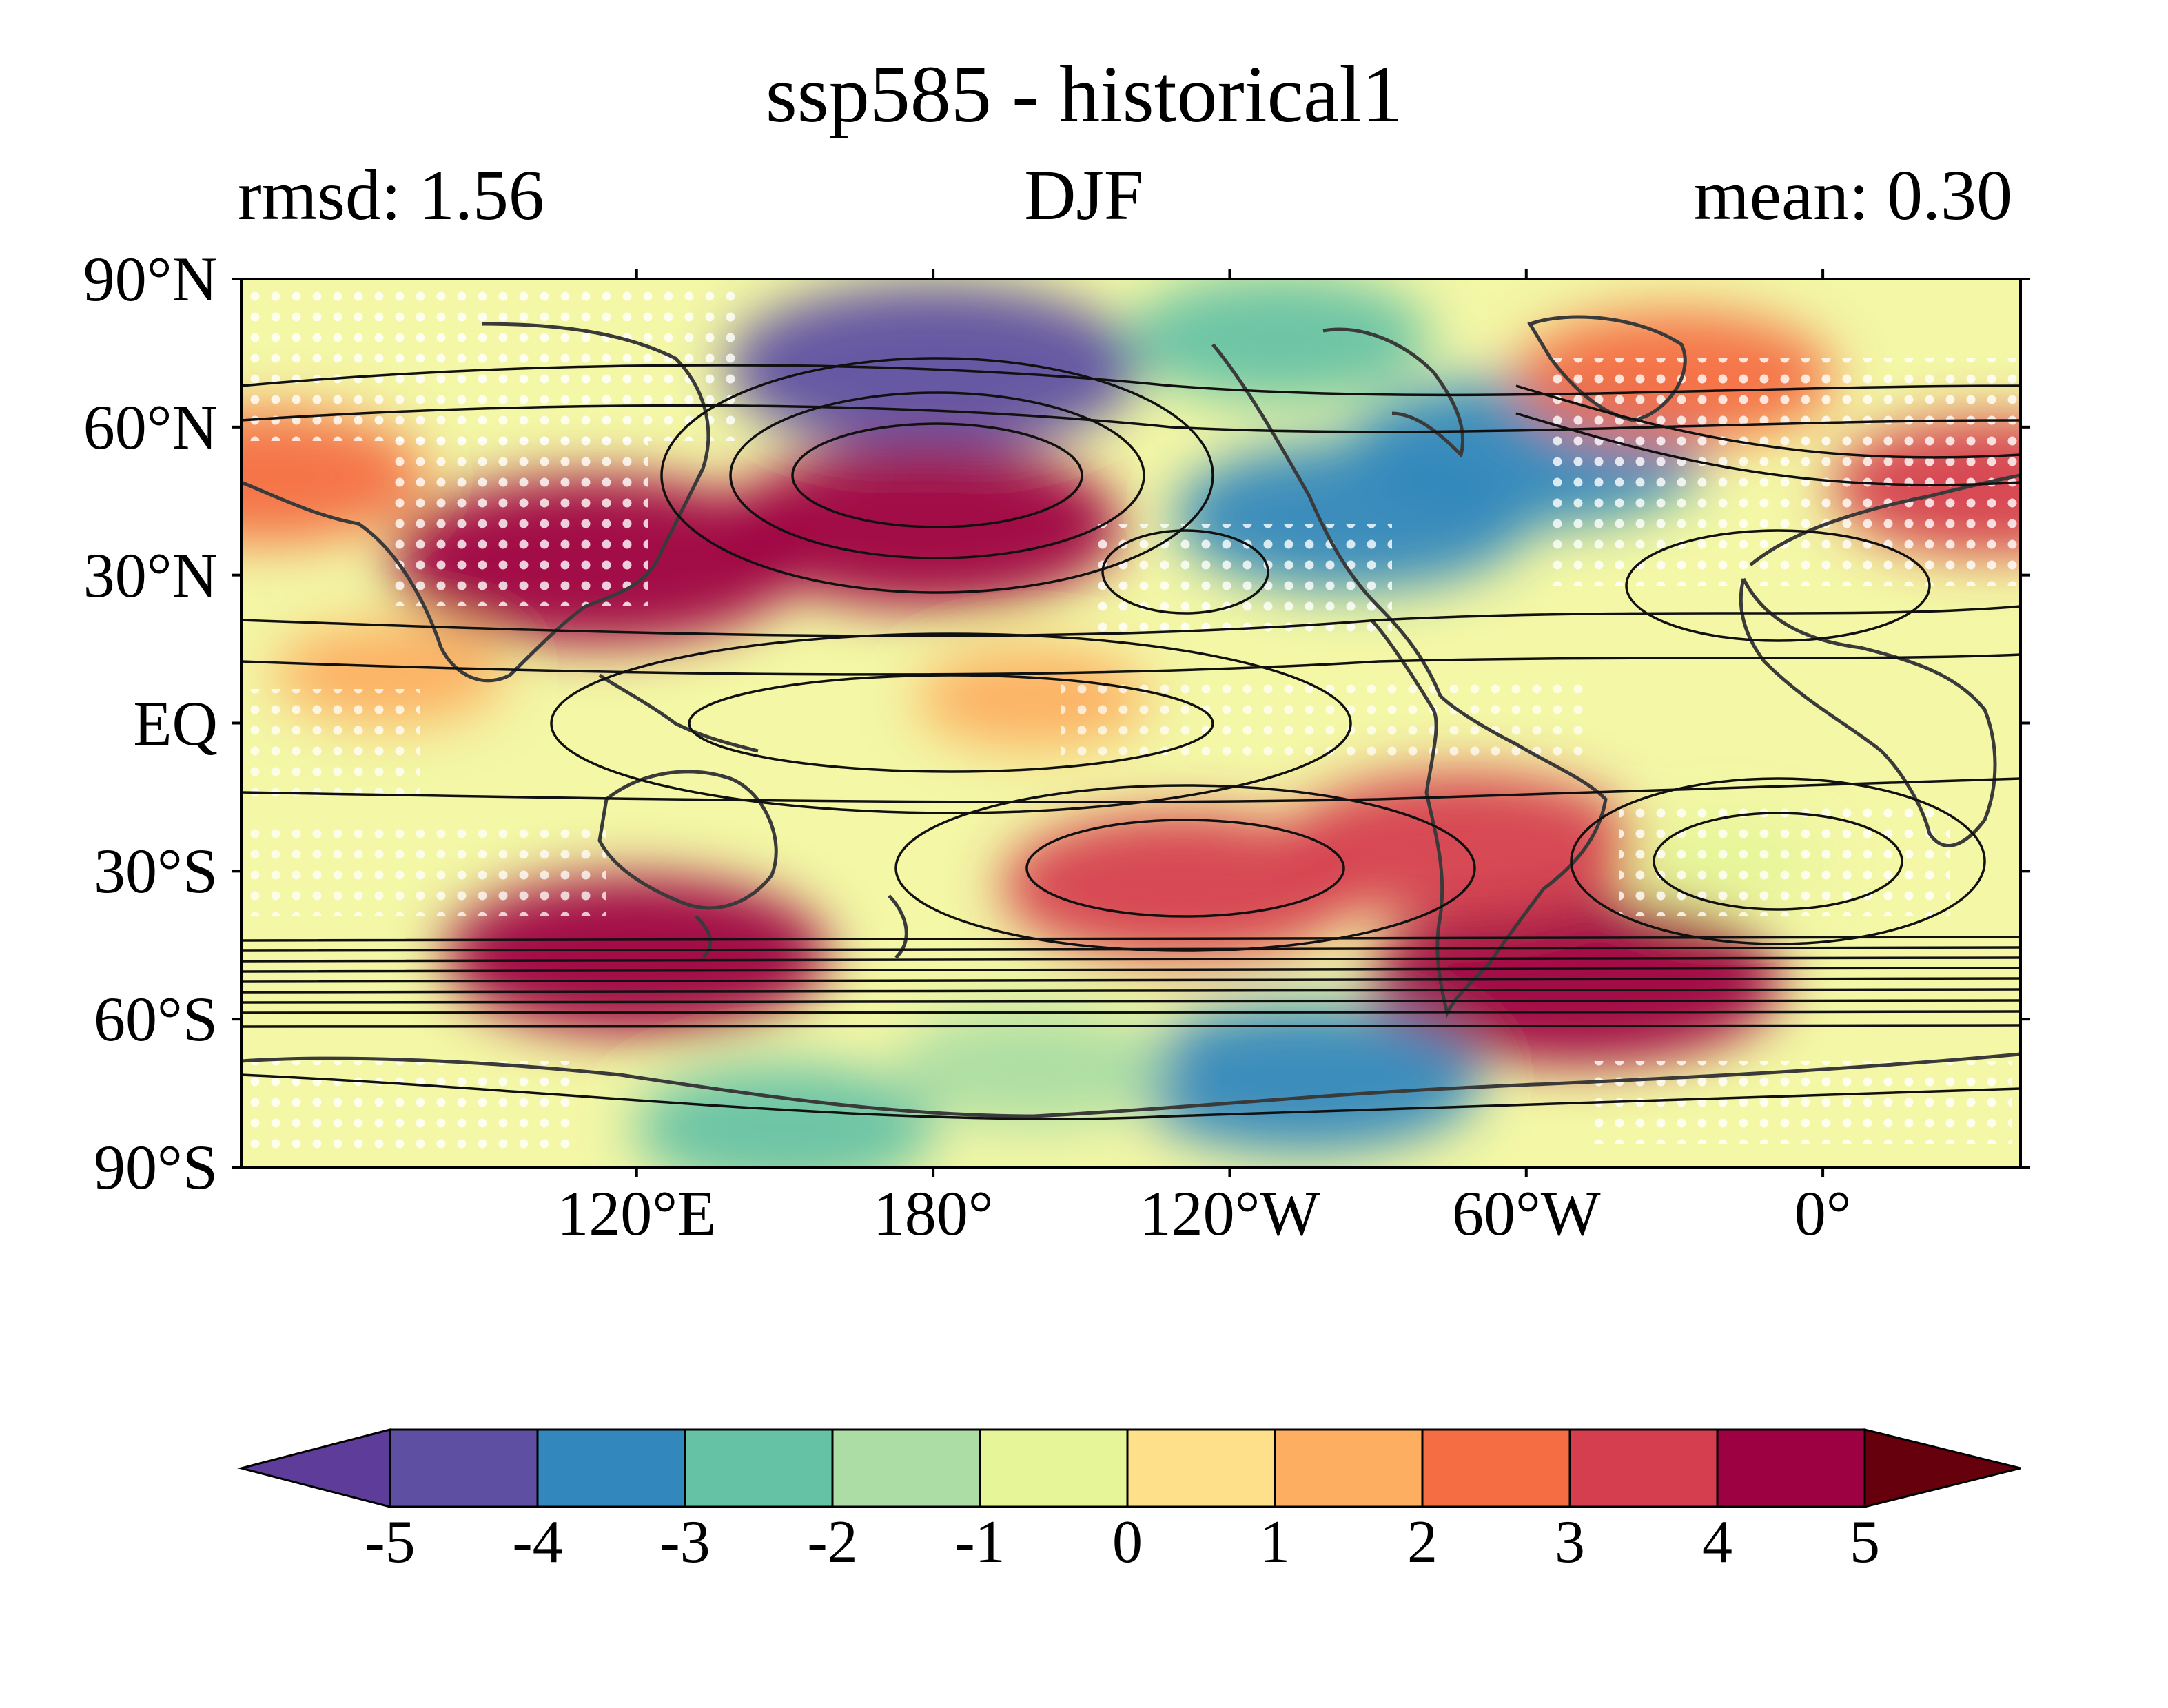 The width and height of the screenshot is (2168, 1708). I want to click on colorbar-over-arrow, so click(1942, 1468).